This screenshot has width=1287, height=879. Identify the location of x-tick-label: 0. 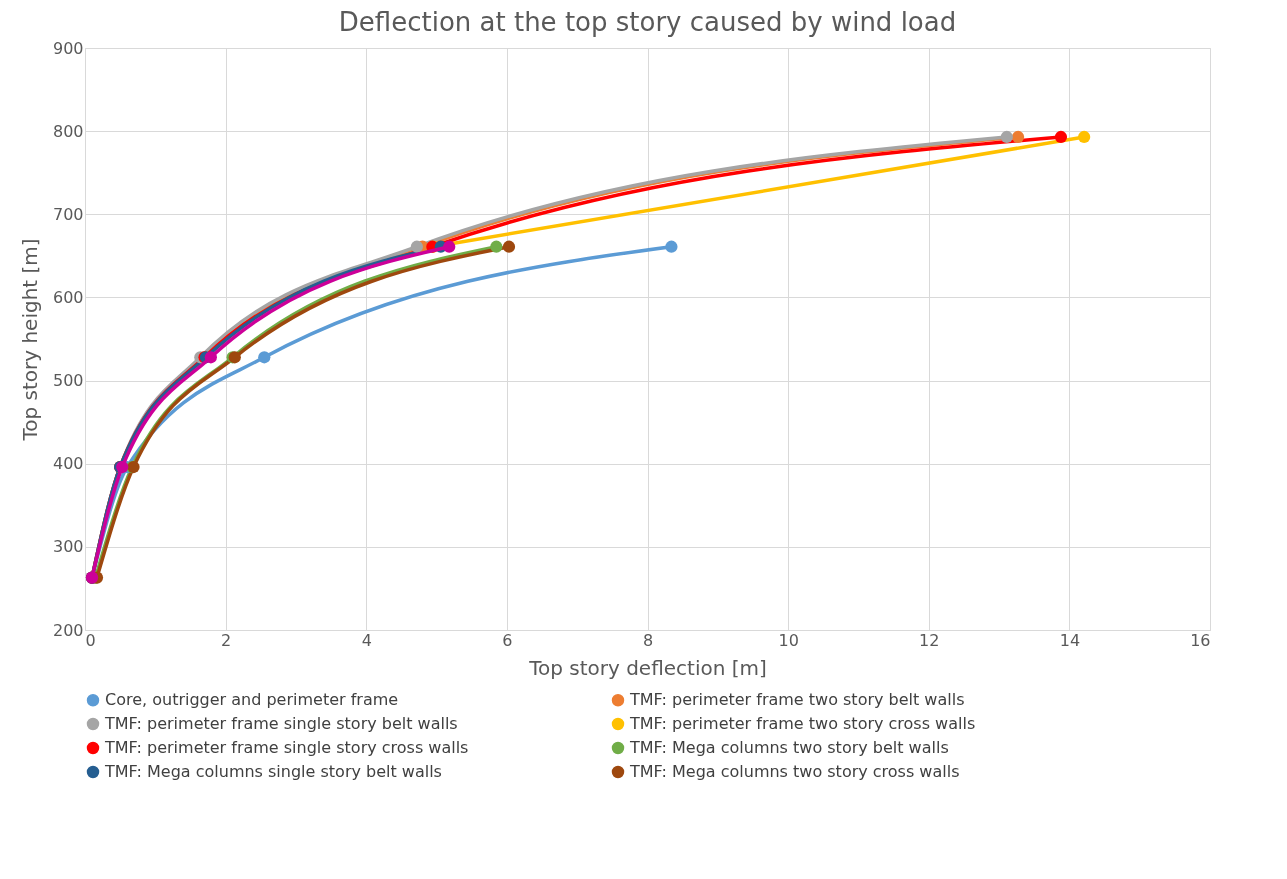
(90, 640).